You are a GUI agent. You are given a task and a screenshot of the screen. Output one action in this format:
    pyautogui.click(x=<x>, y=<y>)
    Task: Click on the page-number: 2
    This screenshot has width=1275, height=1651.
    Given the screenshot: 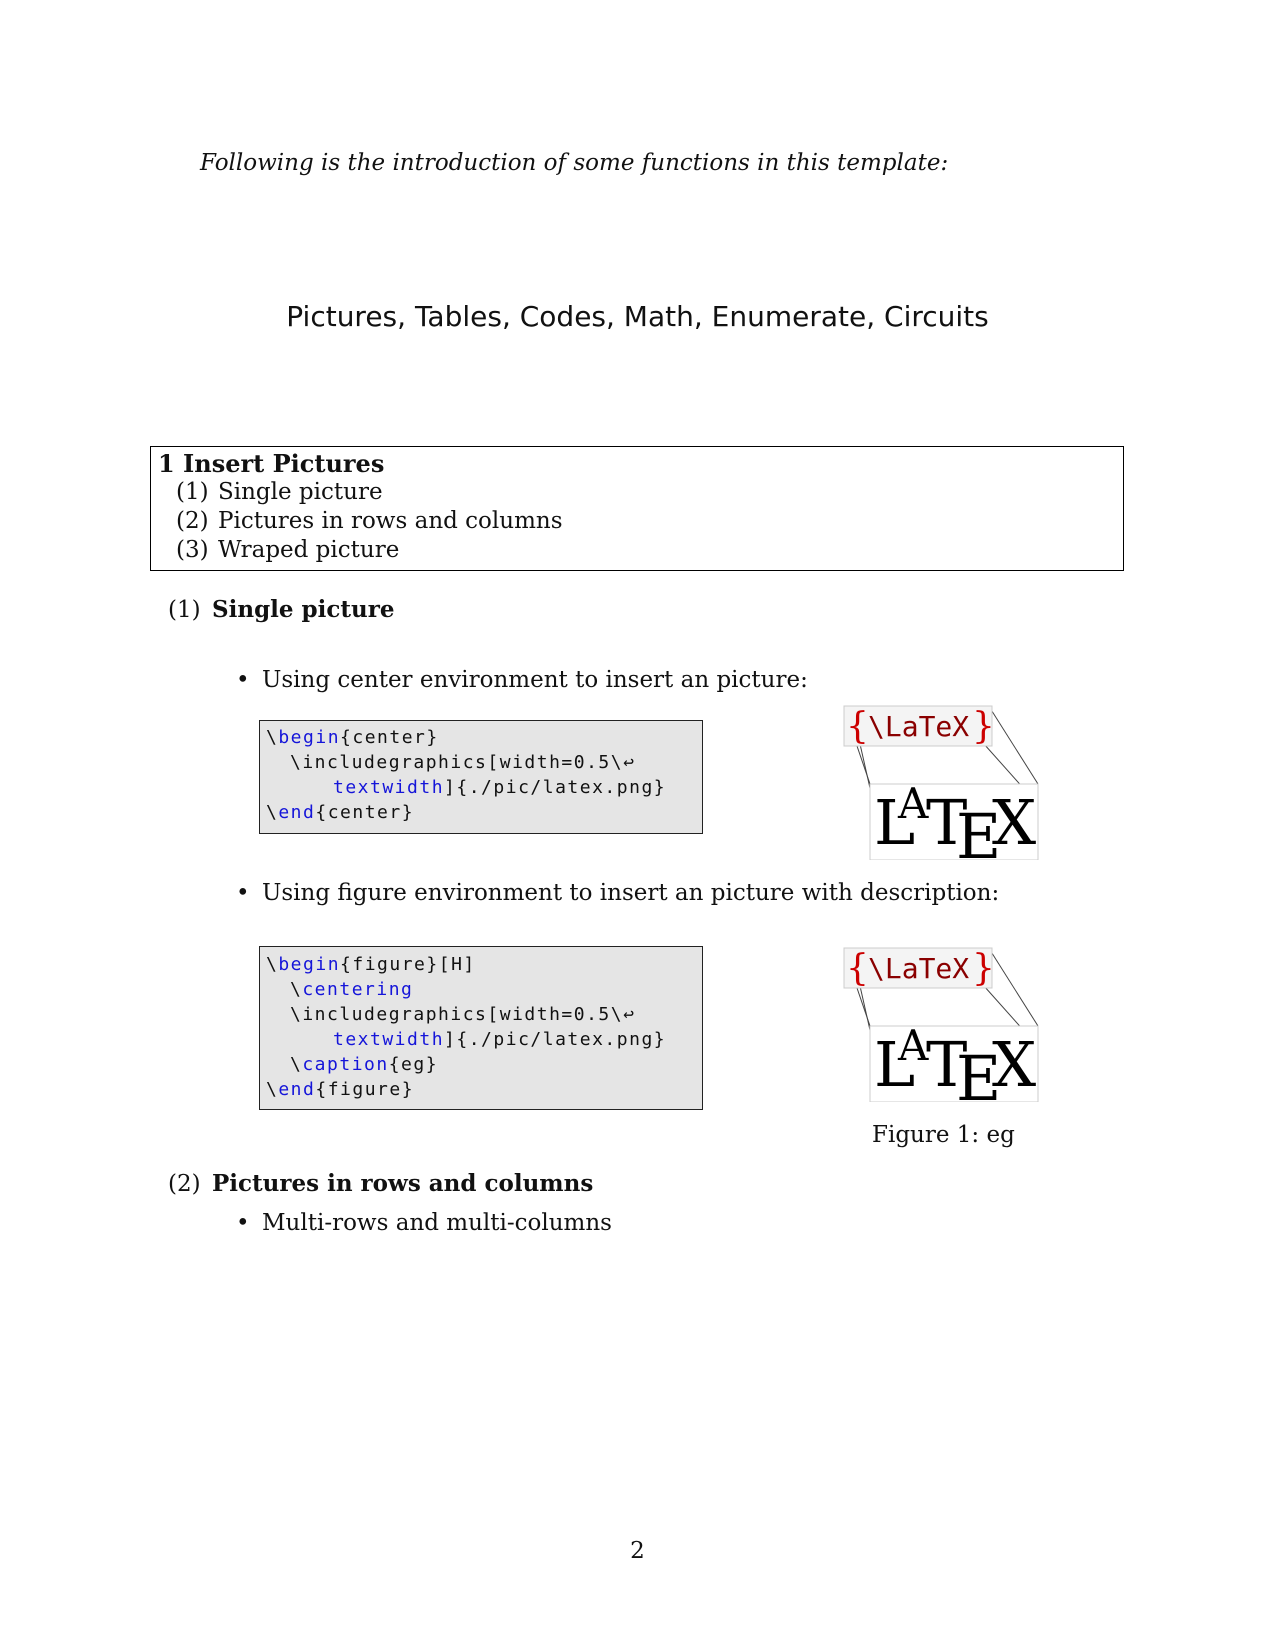 What is the action you would take?
    pyautogui.click(x=637, y=1551)
    